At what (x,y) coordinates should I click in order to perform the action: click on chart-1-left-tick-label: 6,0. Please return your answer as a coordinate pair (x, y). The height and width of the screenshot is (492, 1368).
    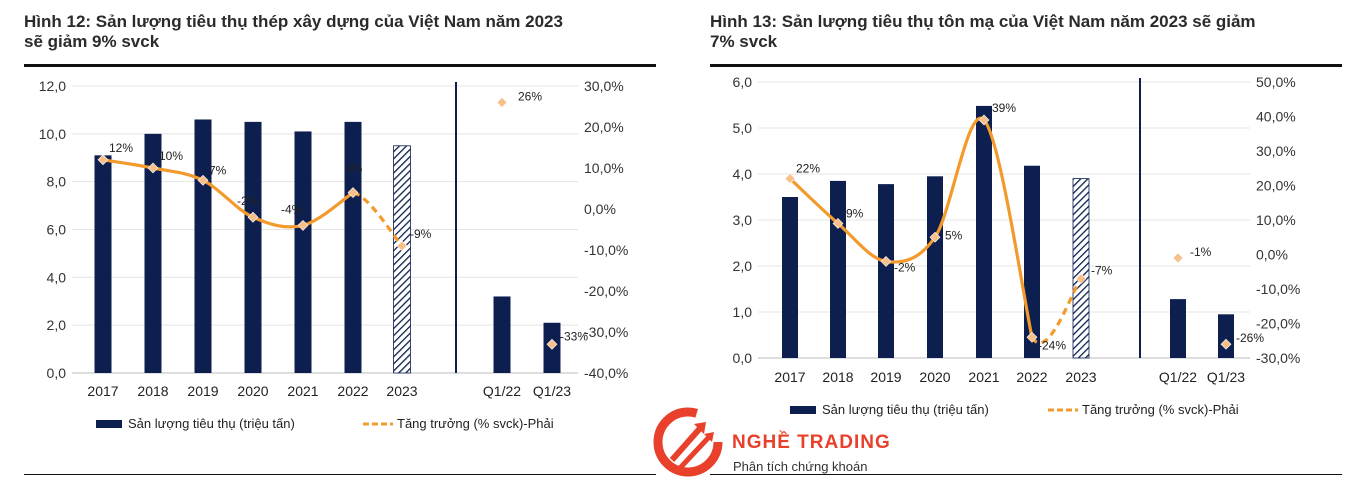
    Looking at the image, I should click on (57, 230).